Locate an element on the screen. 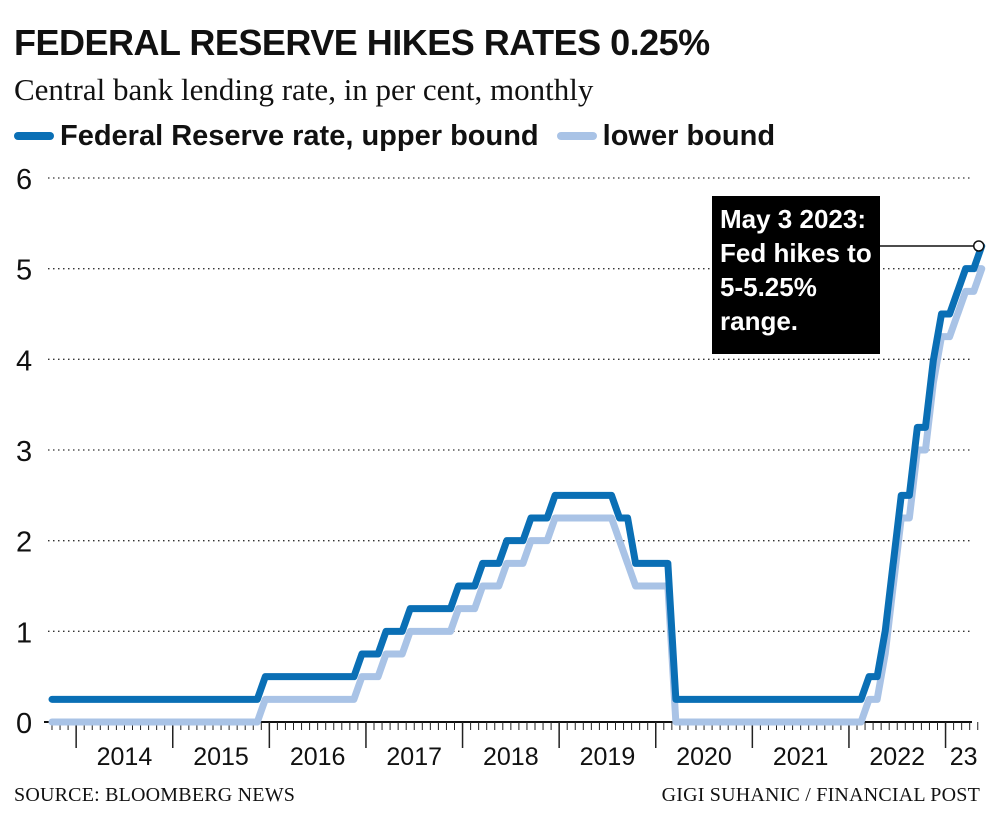  annotation-box is located at coordinates (796, 275).